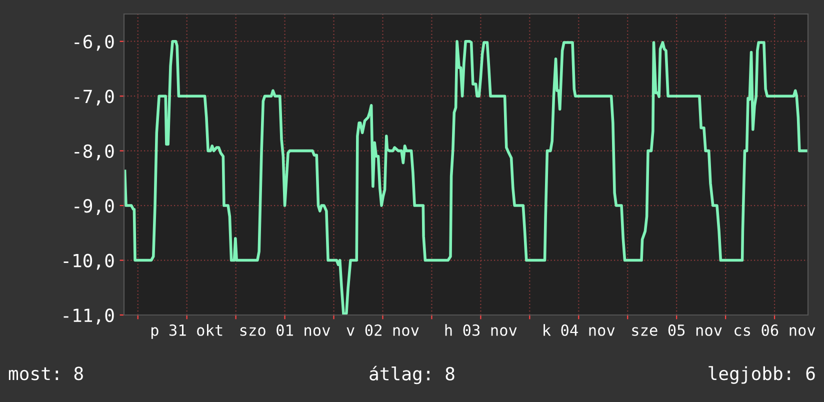 This screenshot has width=824, height=402. What do you see at coordinates (94, 42) in the screenshot?
I see `y-tick-label: -6,0` at bounding box center [94, 42].